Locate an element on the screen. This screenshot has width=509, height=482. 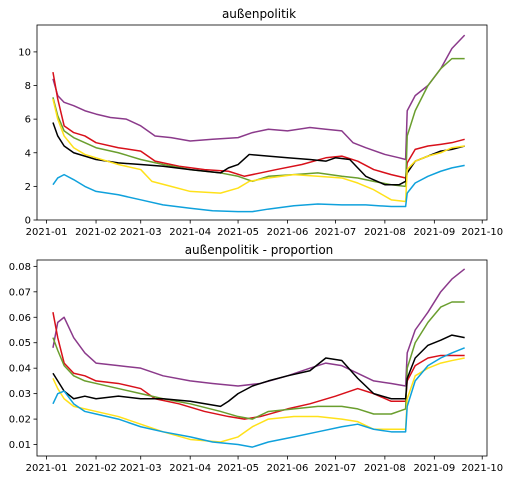
bottom-y-tick-label: 0.05 is located at coordinates (20, 343).